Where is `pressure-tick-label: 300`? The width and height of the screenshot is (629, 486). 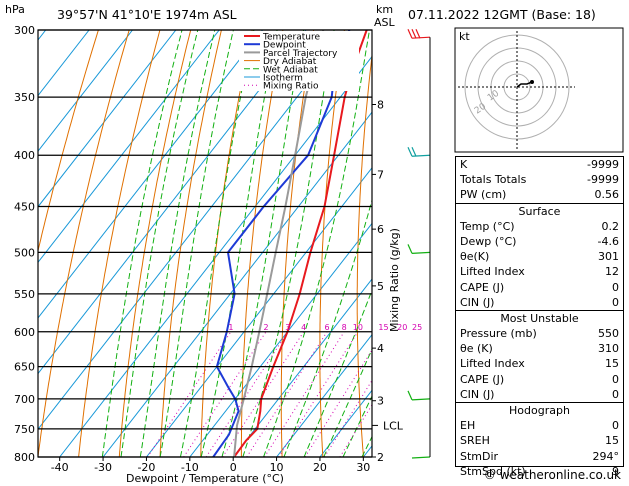
pressure-tick-label: 300 is located at coordinates (24, 30).